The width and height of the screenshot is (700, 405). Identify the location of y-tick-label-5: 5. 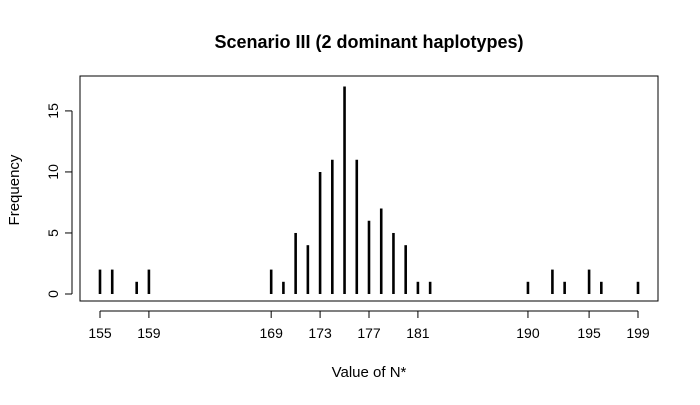
(53, 233).